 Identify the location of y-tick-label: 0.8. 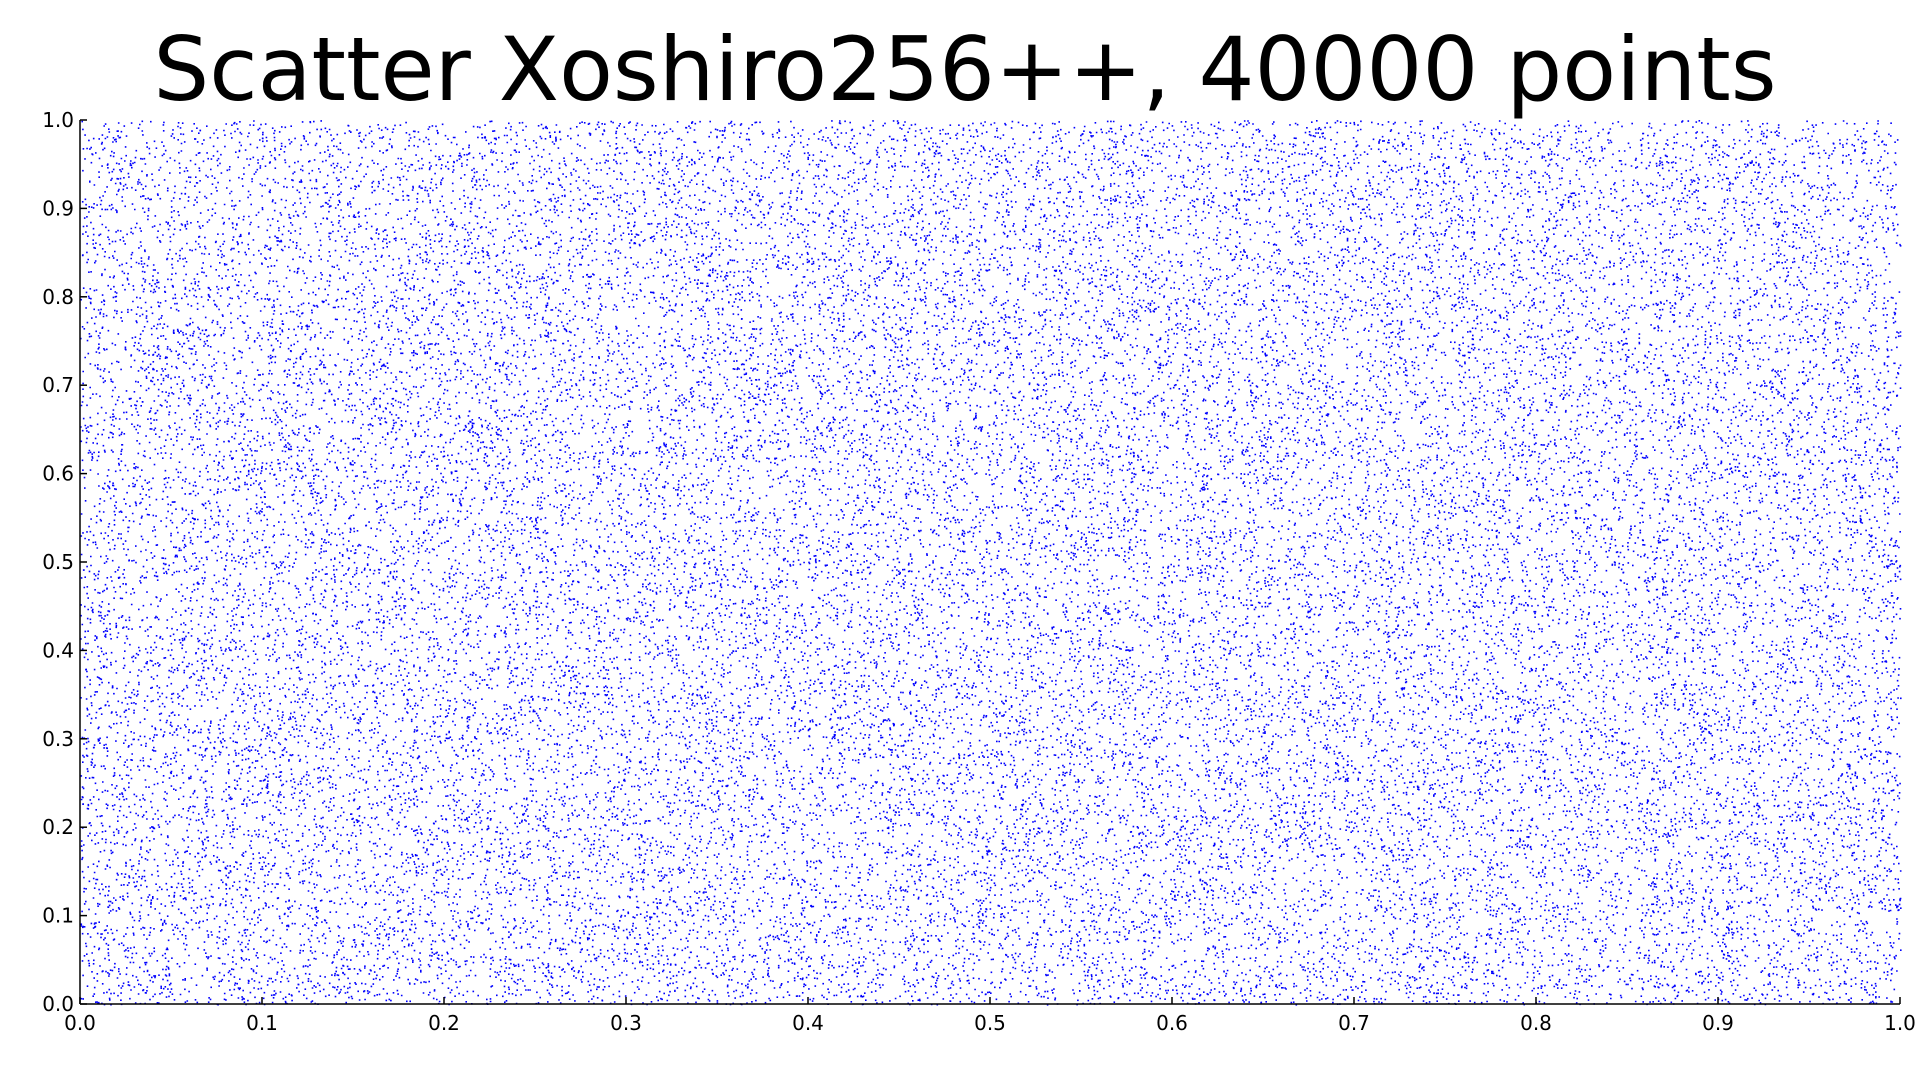
(58, 297).